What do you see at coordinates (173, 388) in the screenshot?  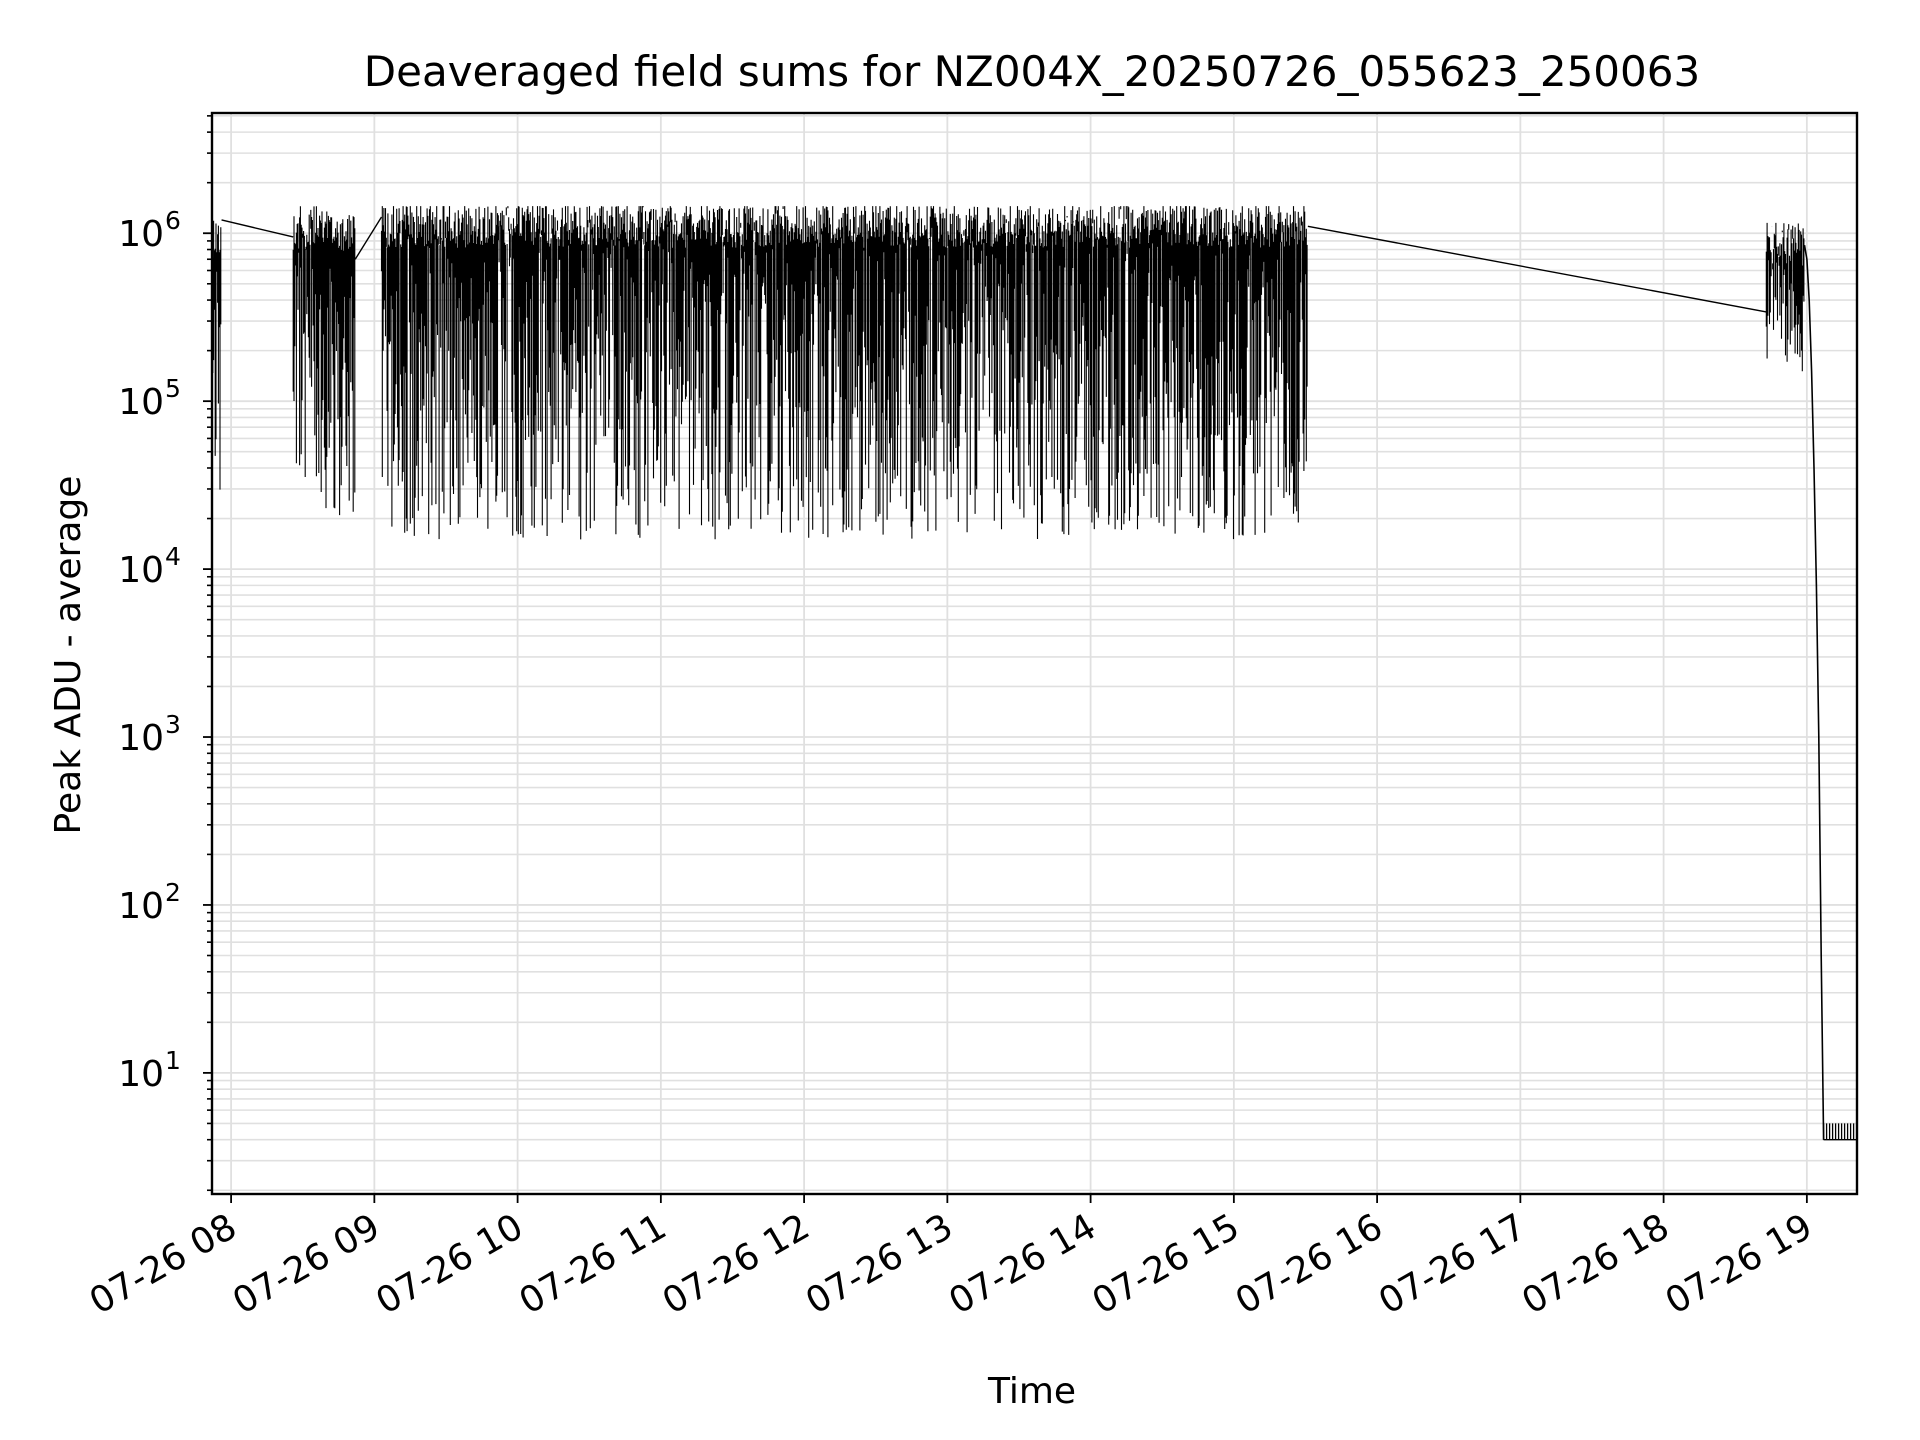 I see `y-tick-exponent: 5` at bounding box center [173, 388].